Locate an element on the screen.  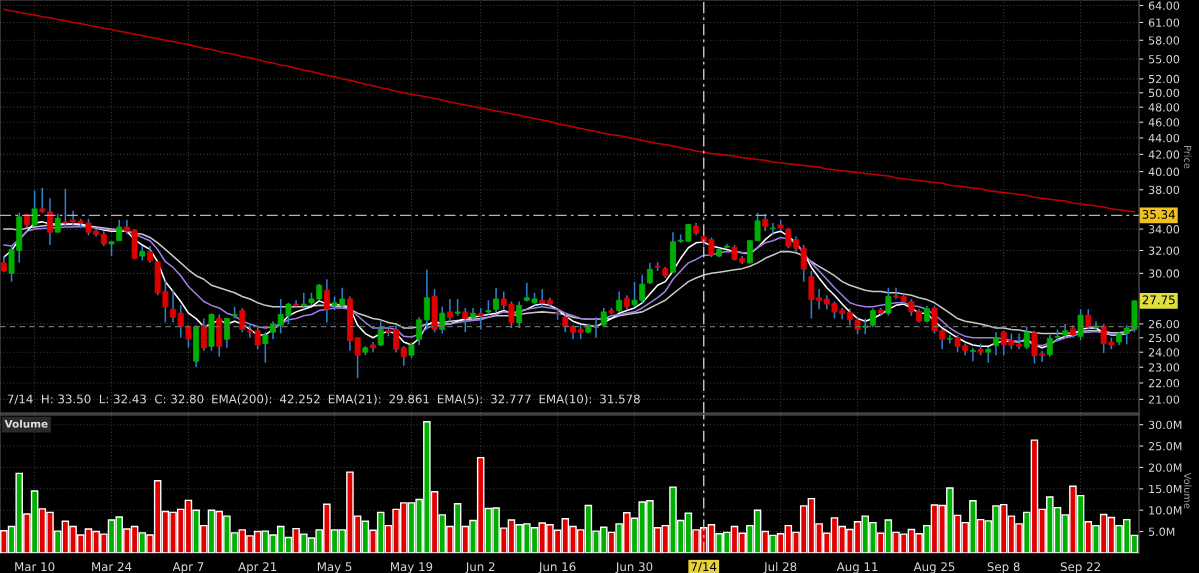
y-tick-label: 42.00 is located at coordinates (1164, 154).